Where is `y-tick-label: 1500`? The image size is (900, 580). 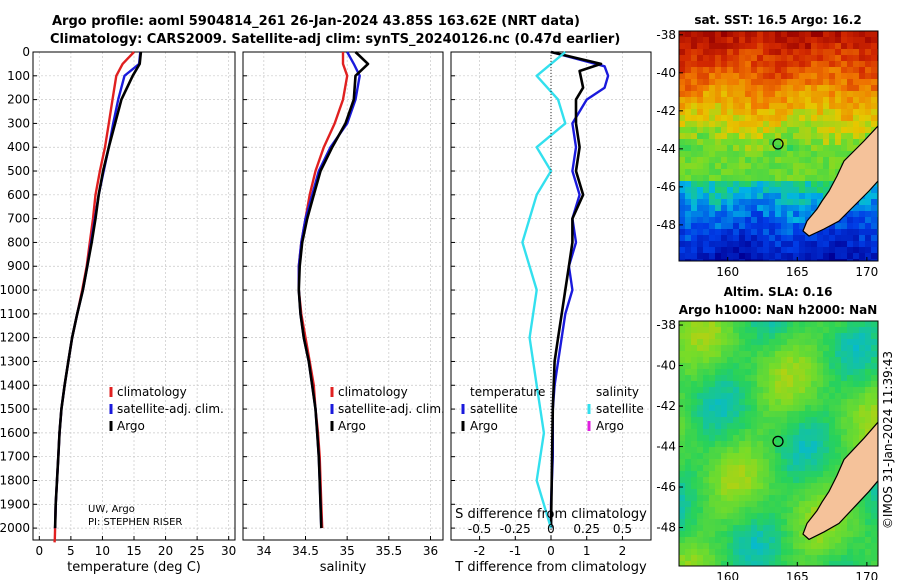 y-tick-label: 1500 is located at coordinates (15, 409).